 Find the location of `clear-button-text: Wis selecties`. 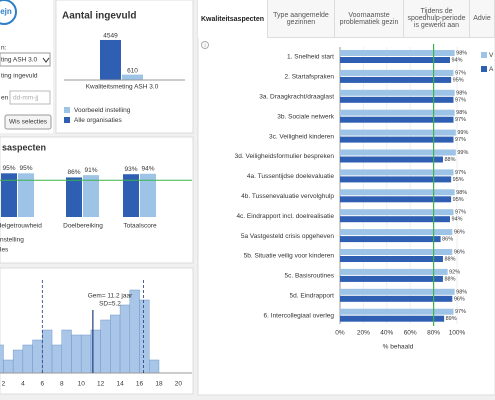

clear-button-text: Wis selecties is located at coordinates (28, 122).